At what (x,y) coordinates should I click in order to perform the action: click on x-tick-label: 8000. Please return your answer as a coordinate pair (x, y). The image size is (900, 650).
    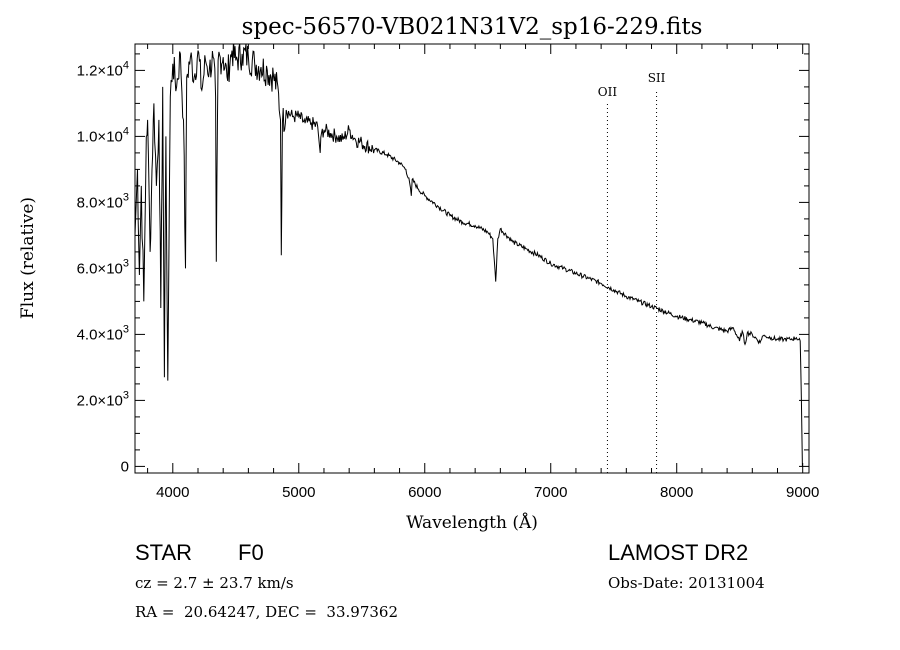
    Looking at the image, I should click on (676, 492).